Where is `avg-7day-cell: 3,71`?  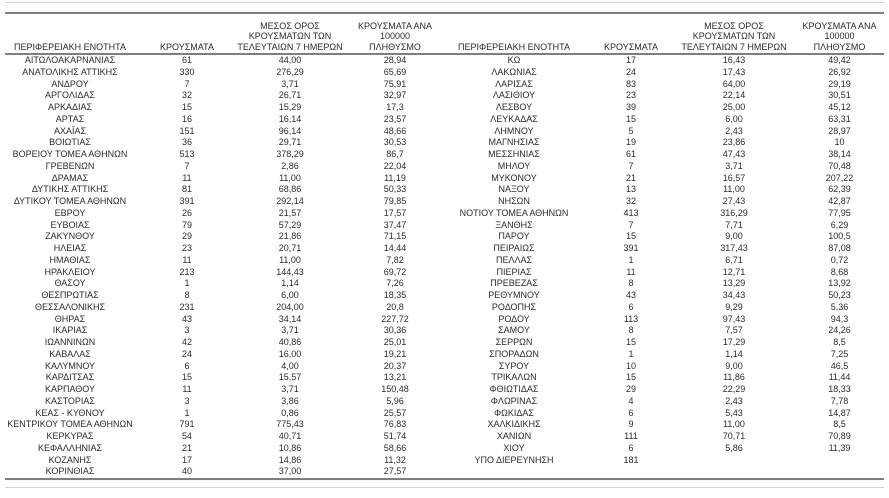 avg-7day-cell: 3,71 is located at coordinates (290, 83).